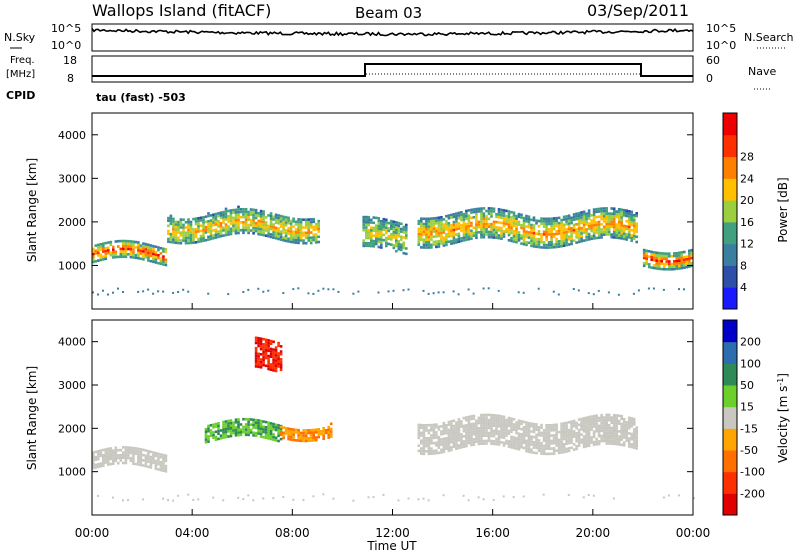 The image size is (800, 554). Describe the element at coordinates (750, 342) in the screenshot. I see `colorbar-tick-label: 200` at that location.